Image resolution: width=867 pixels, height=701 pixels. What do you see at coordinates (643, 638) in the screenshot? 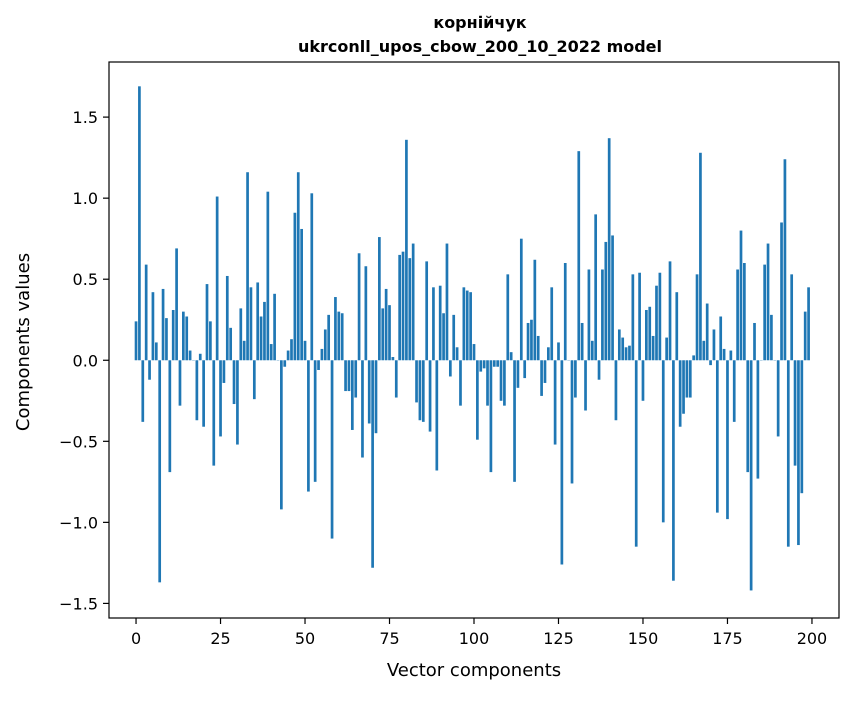
I see `x-tick-label: 150` at bounding box center [643, 638].